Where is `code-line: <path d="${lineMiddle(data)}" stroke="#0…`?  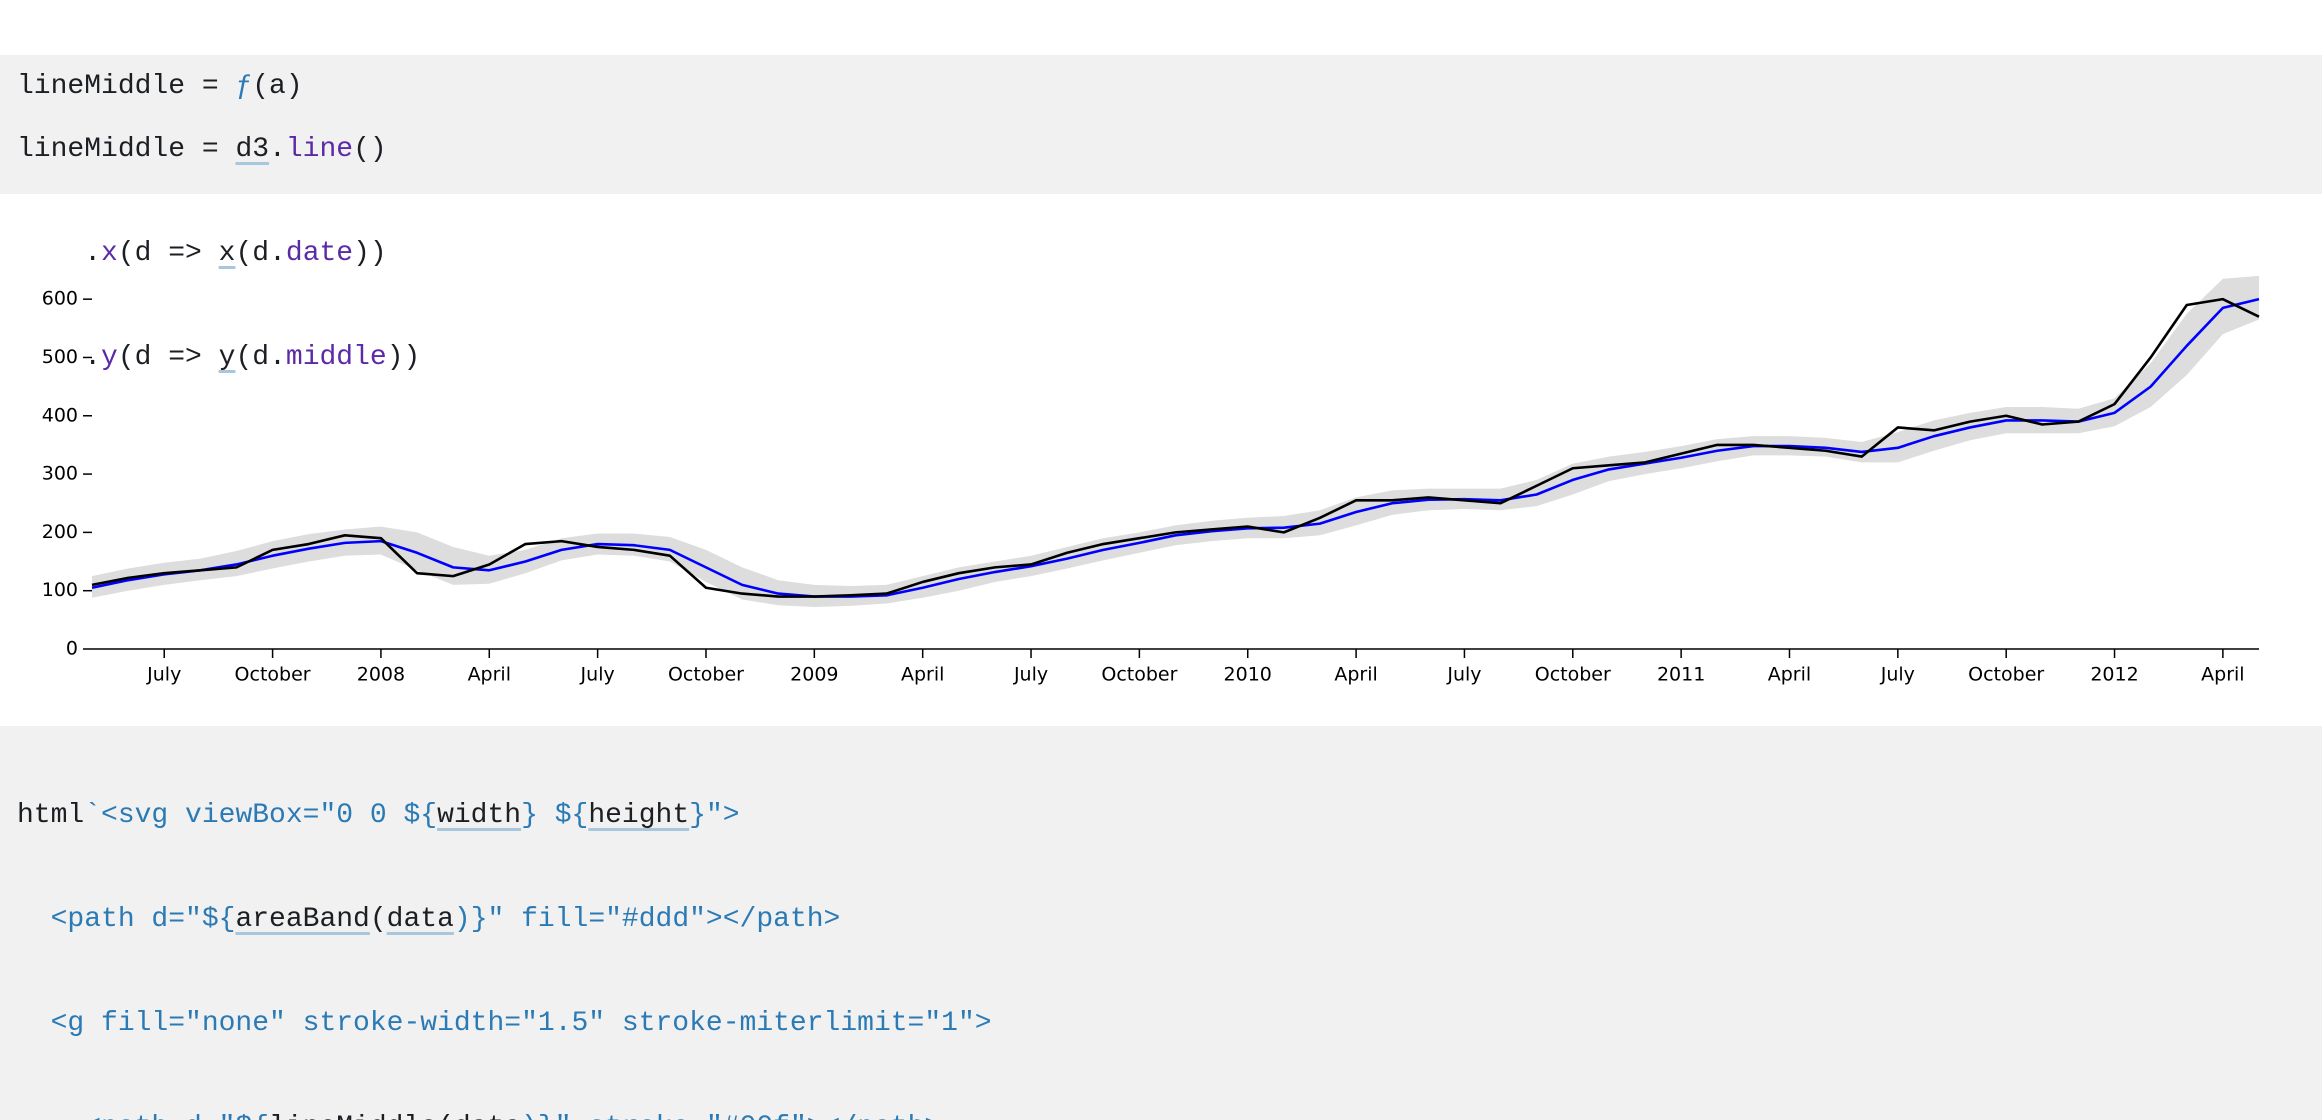 code-line: <path d="${lineMiddle(data)}" stroke="#0… is located at coordinates (1161, 1113).